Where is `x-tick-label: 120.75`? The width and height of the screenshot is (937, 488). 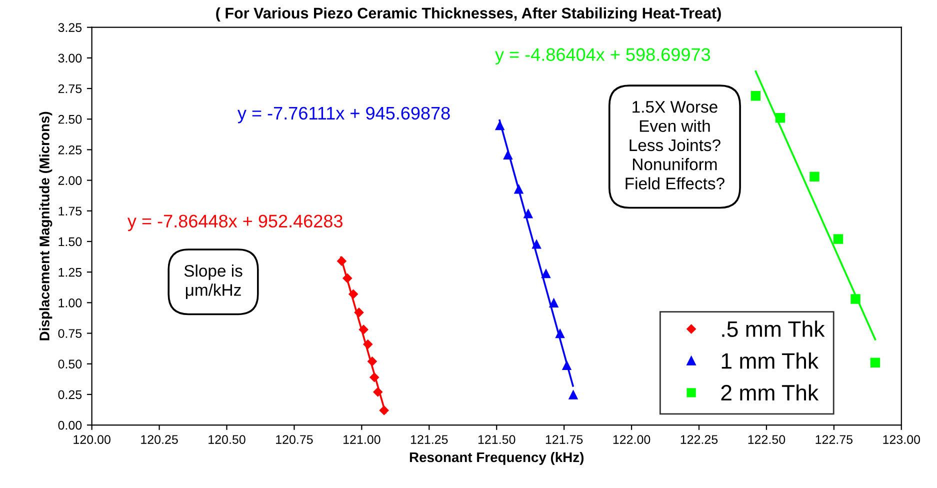 x-tick-label: 120.75 is located at coordinates (294, 439).